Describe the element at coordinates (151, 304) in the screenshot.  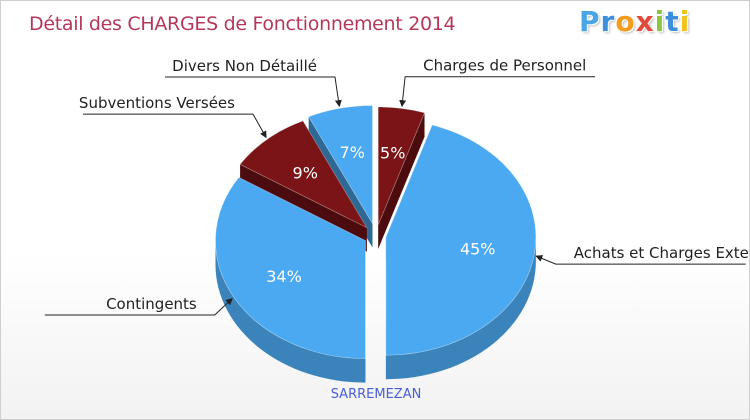
I see `callout-label: Contingents` at that location.